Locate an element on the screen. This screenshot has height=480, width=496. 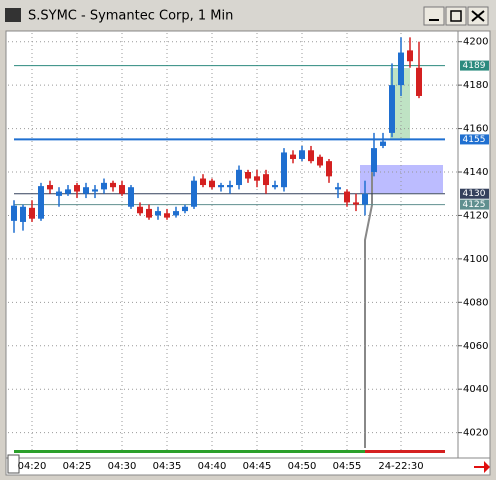
x-tick-label: 24-22:30 is located at coordinates (400, 466).